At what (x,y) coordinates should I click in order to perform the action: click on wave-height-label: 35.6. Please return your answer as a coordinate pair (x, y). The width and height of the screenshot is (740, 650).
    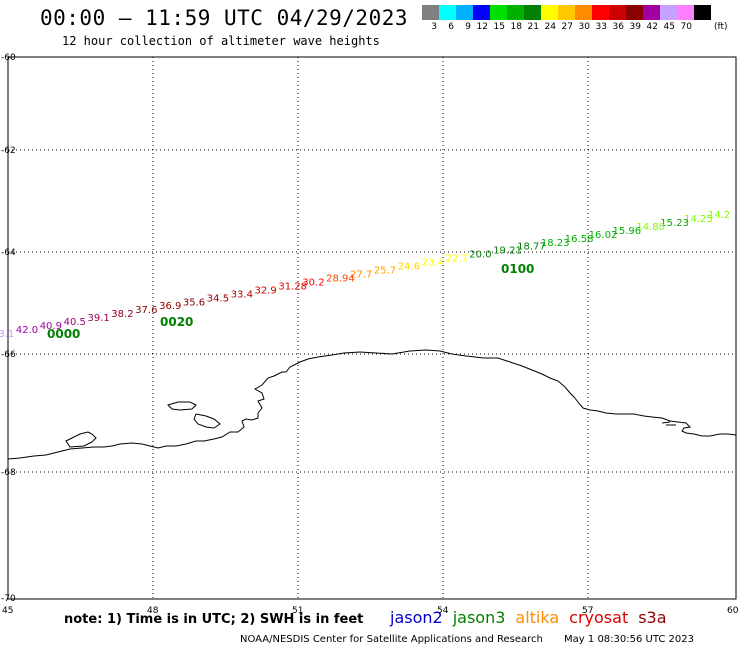
    Looking at the image, I should click on (194, 302).